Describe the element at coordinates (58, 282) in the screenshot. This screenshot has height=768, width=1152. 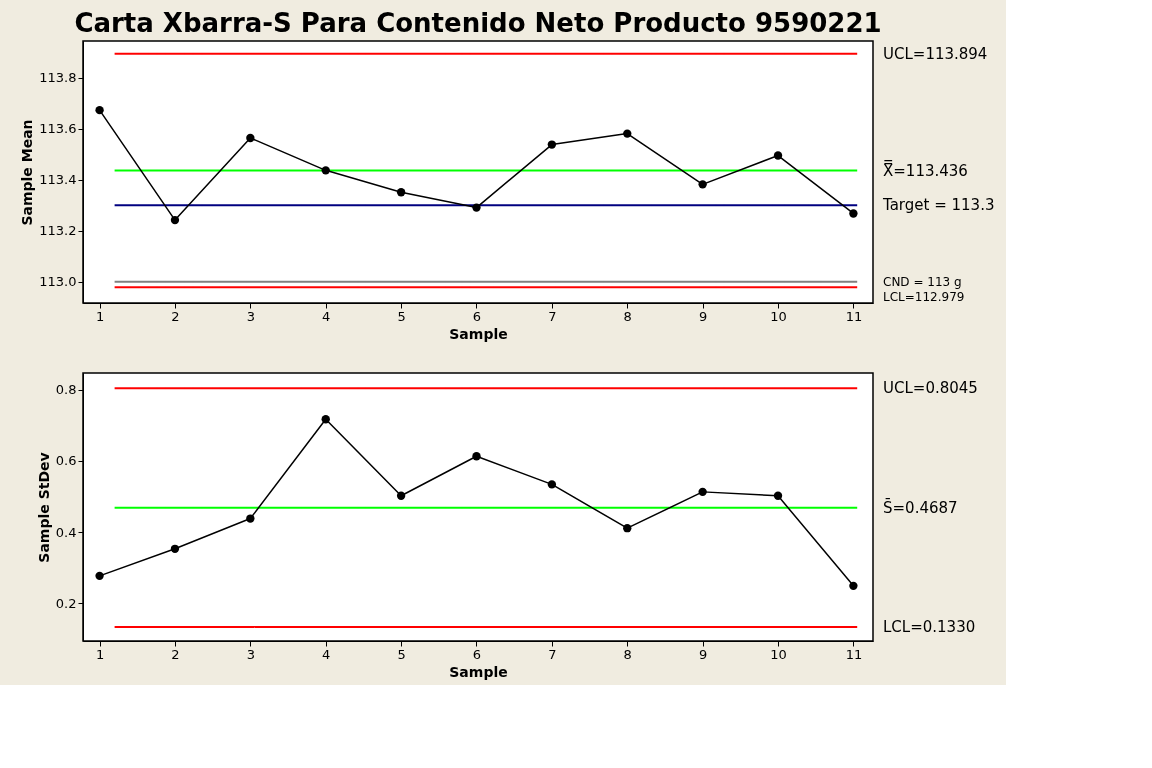
I see `y-tick-label: 113.0` at that location.